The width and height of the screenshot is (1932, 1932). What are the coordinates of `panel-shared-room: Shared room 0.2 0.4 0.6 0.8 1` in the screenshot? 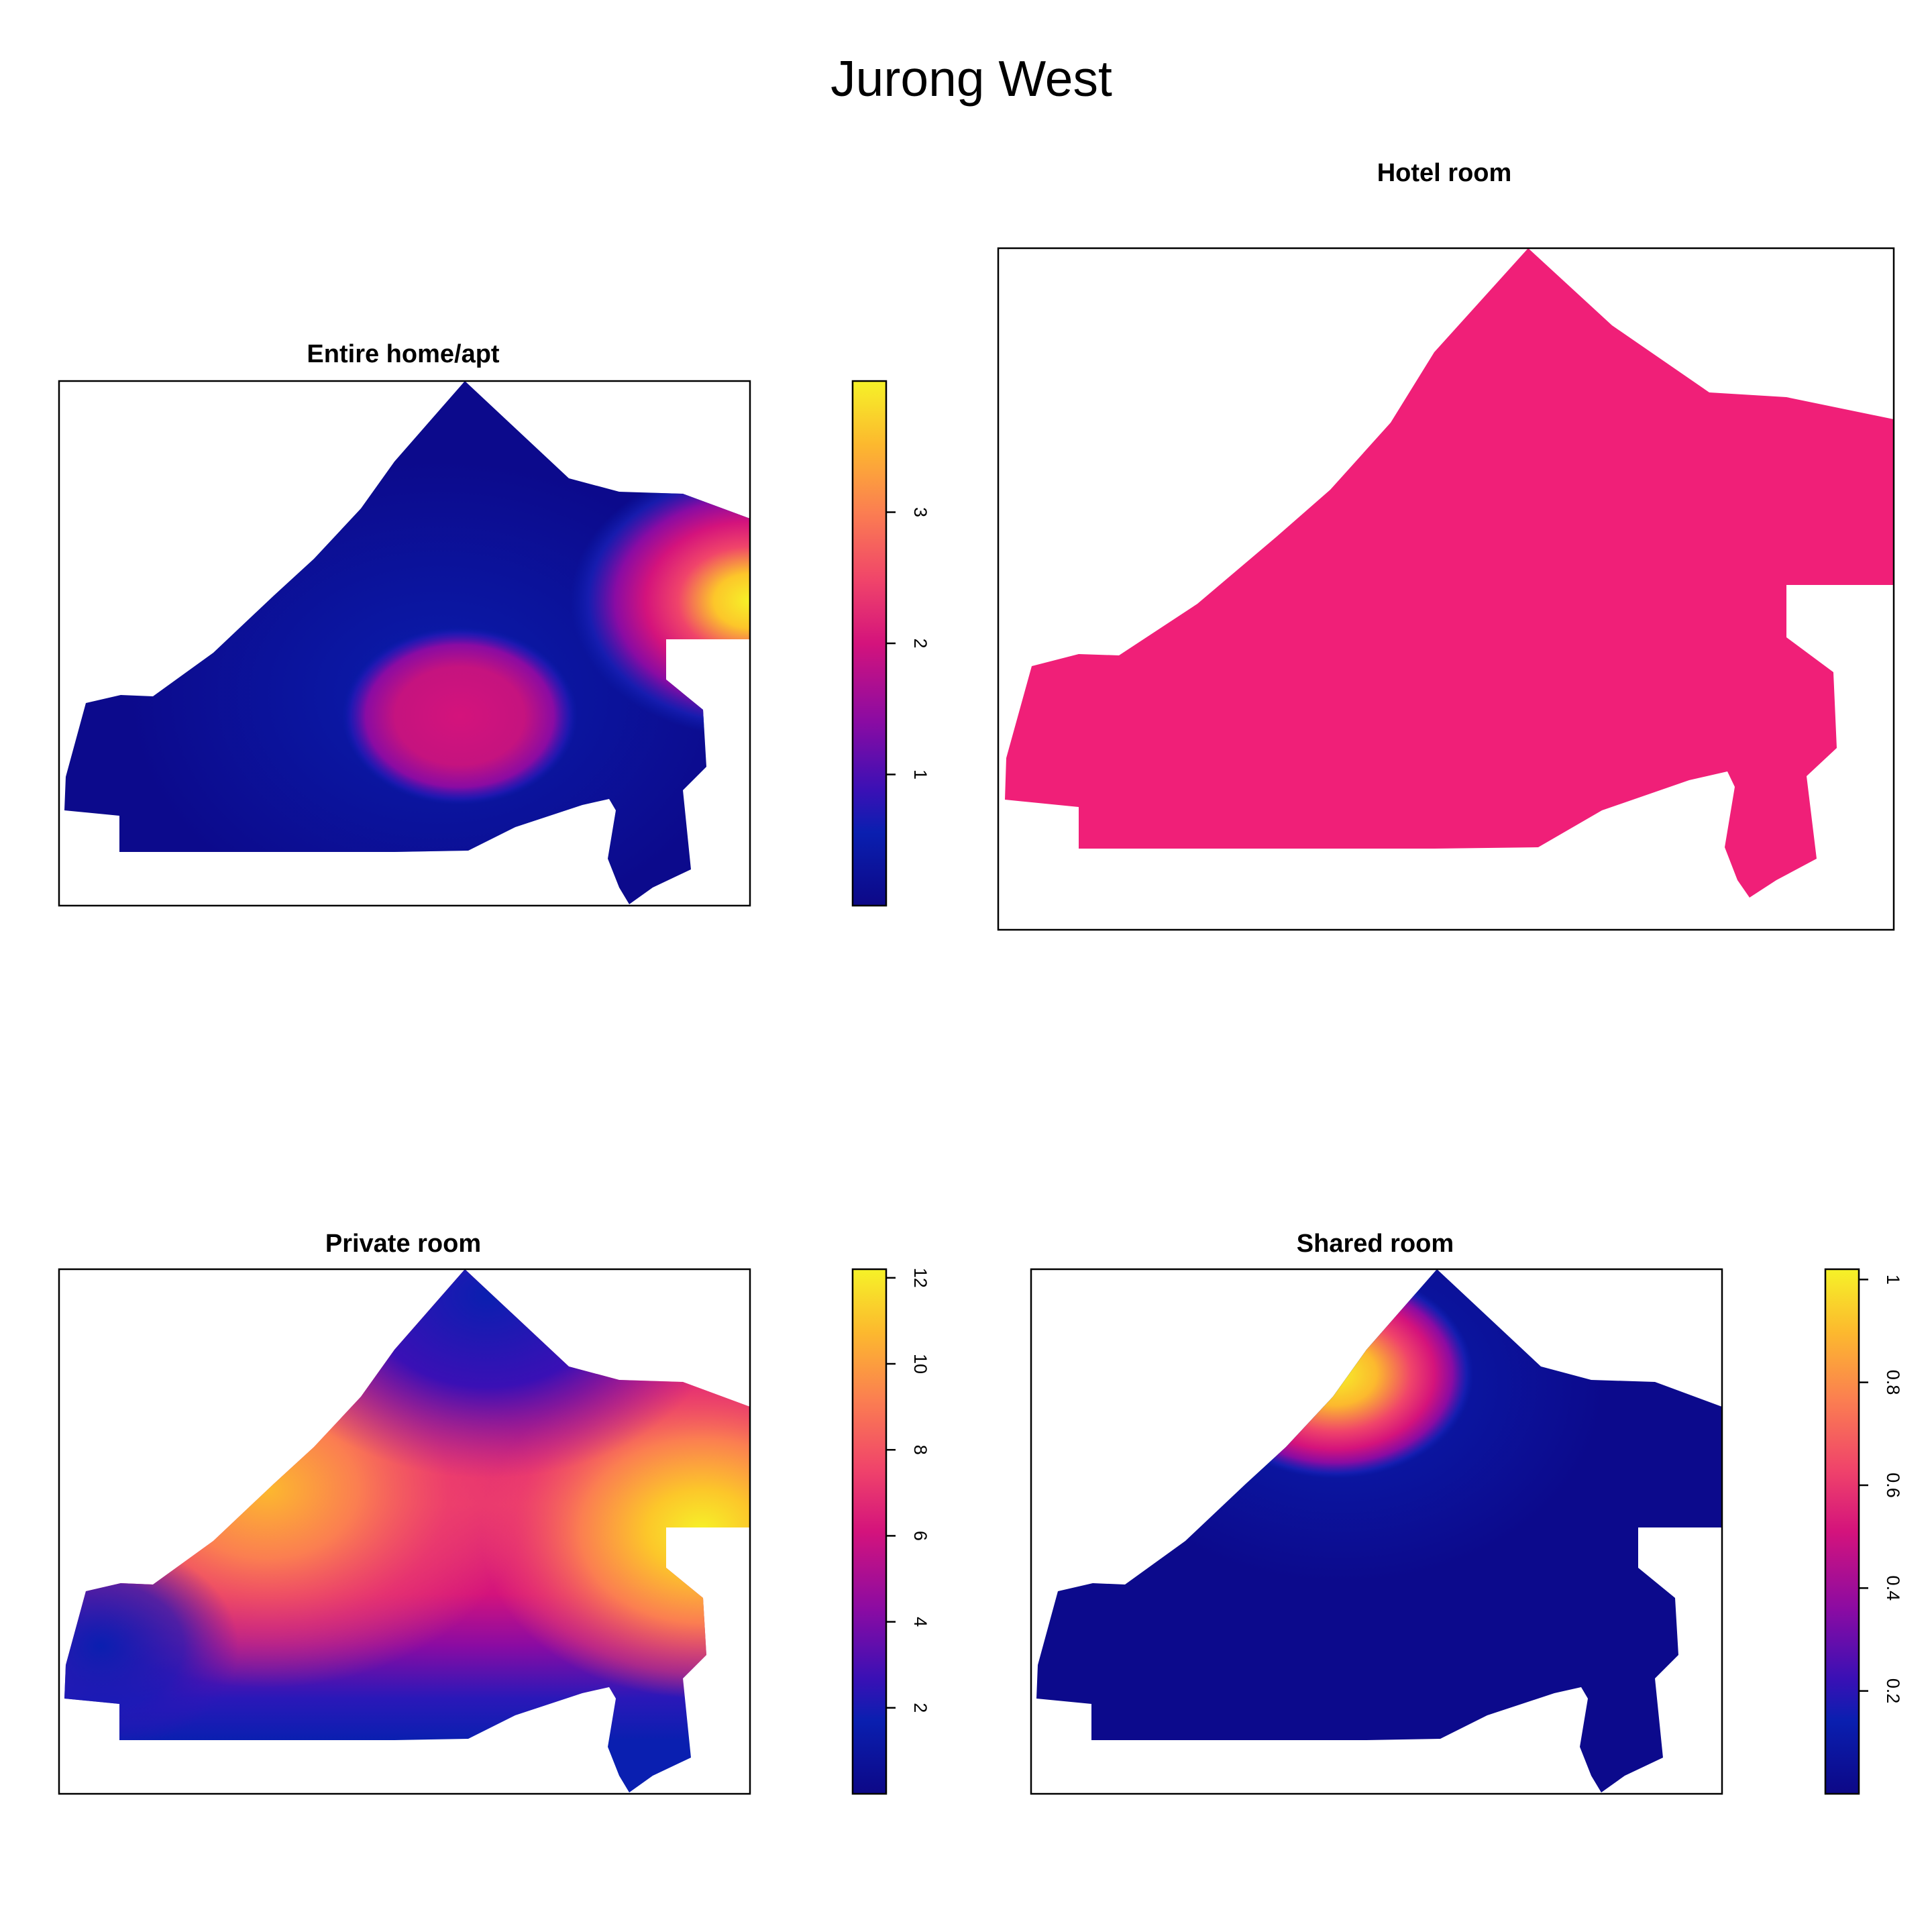 It's located at (1466, 1512).